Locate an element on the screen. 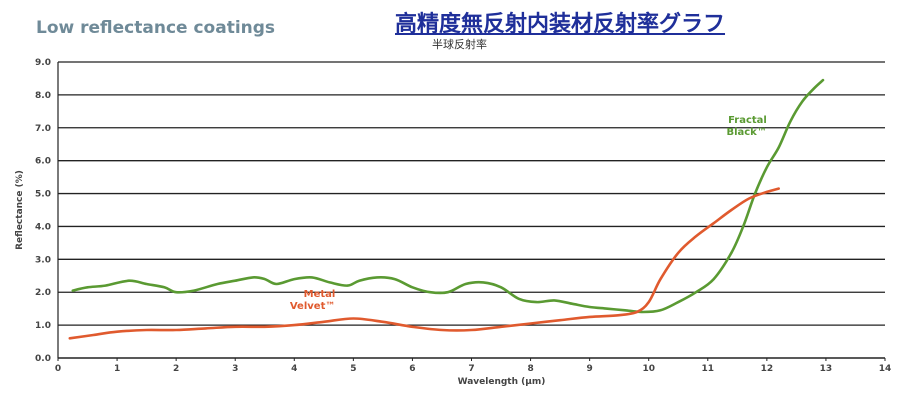  series-label-metal-velvet: Metal Velvet™ is located at coordinates (312, 300).